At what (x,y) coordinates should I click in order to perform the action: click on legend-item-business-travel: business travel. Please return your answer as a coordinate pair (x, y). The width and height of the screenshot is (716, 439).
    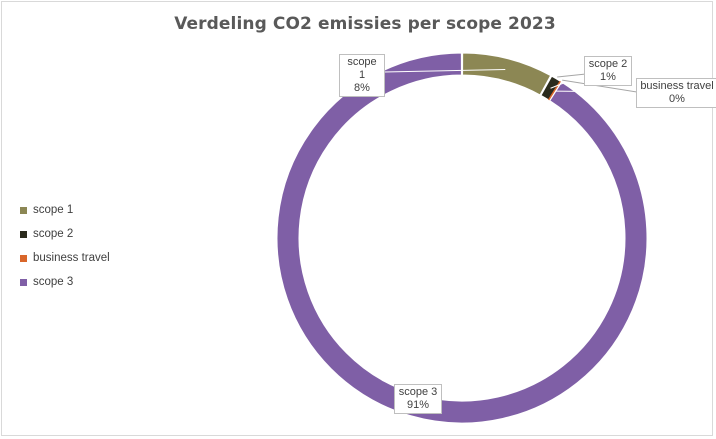
    Looking at the image, I should click on (65, 258).